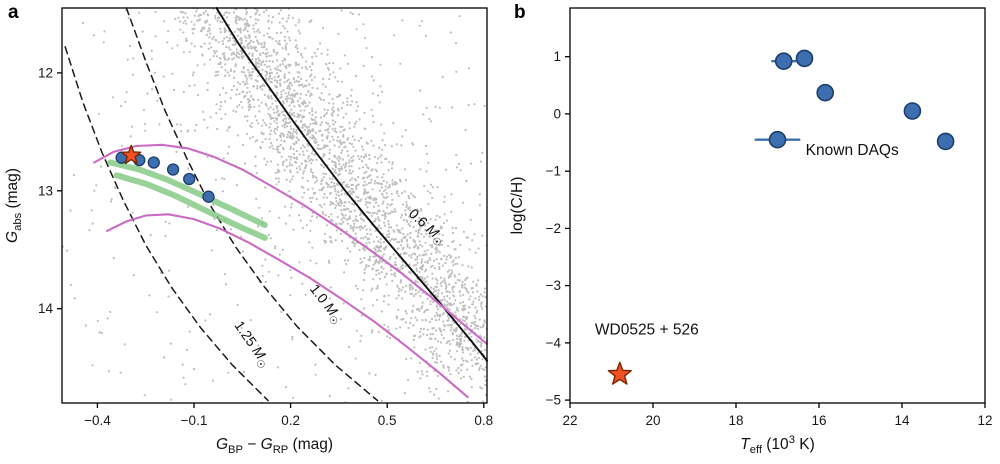  Describe the element at coordinates (97, 420) in the screenshot. I see `x-tick-label: −0.4` at that location.